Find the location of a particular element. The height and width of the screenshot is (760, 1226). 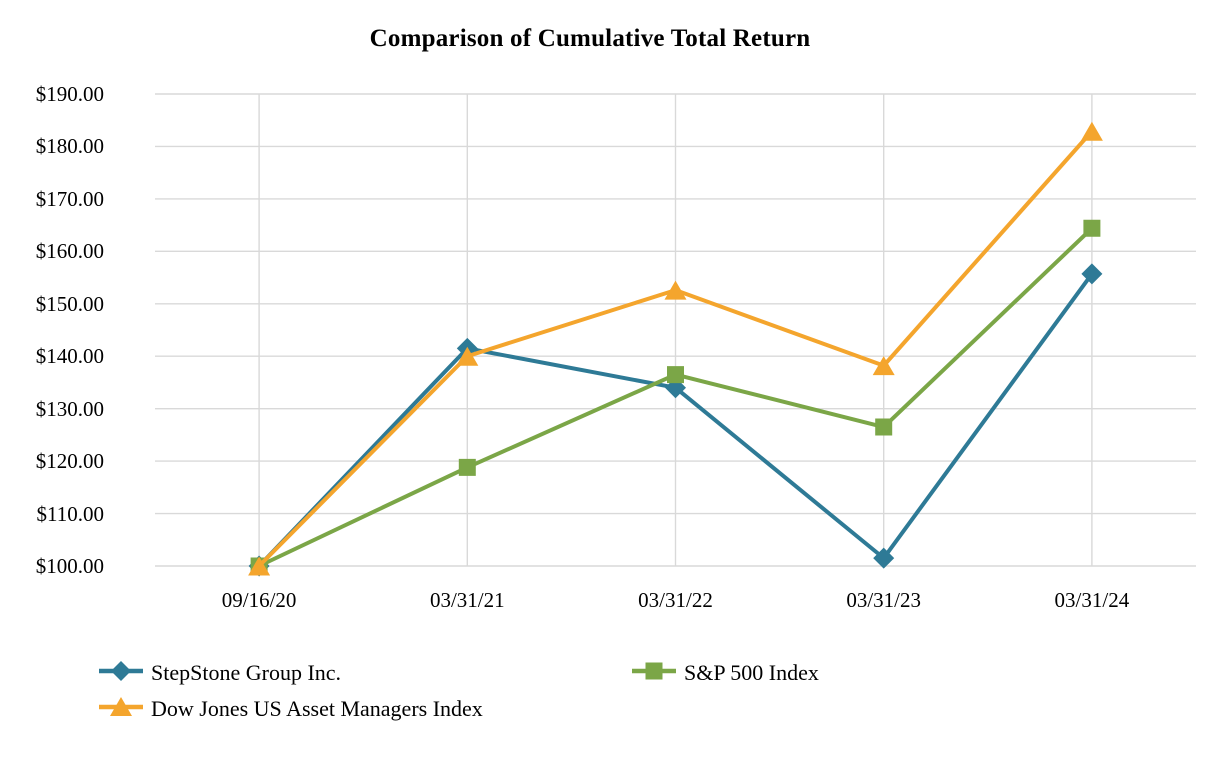

y-axis-tick-label: $190.00 is located at coordinates (69, 94).